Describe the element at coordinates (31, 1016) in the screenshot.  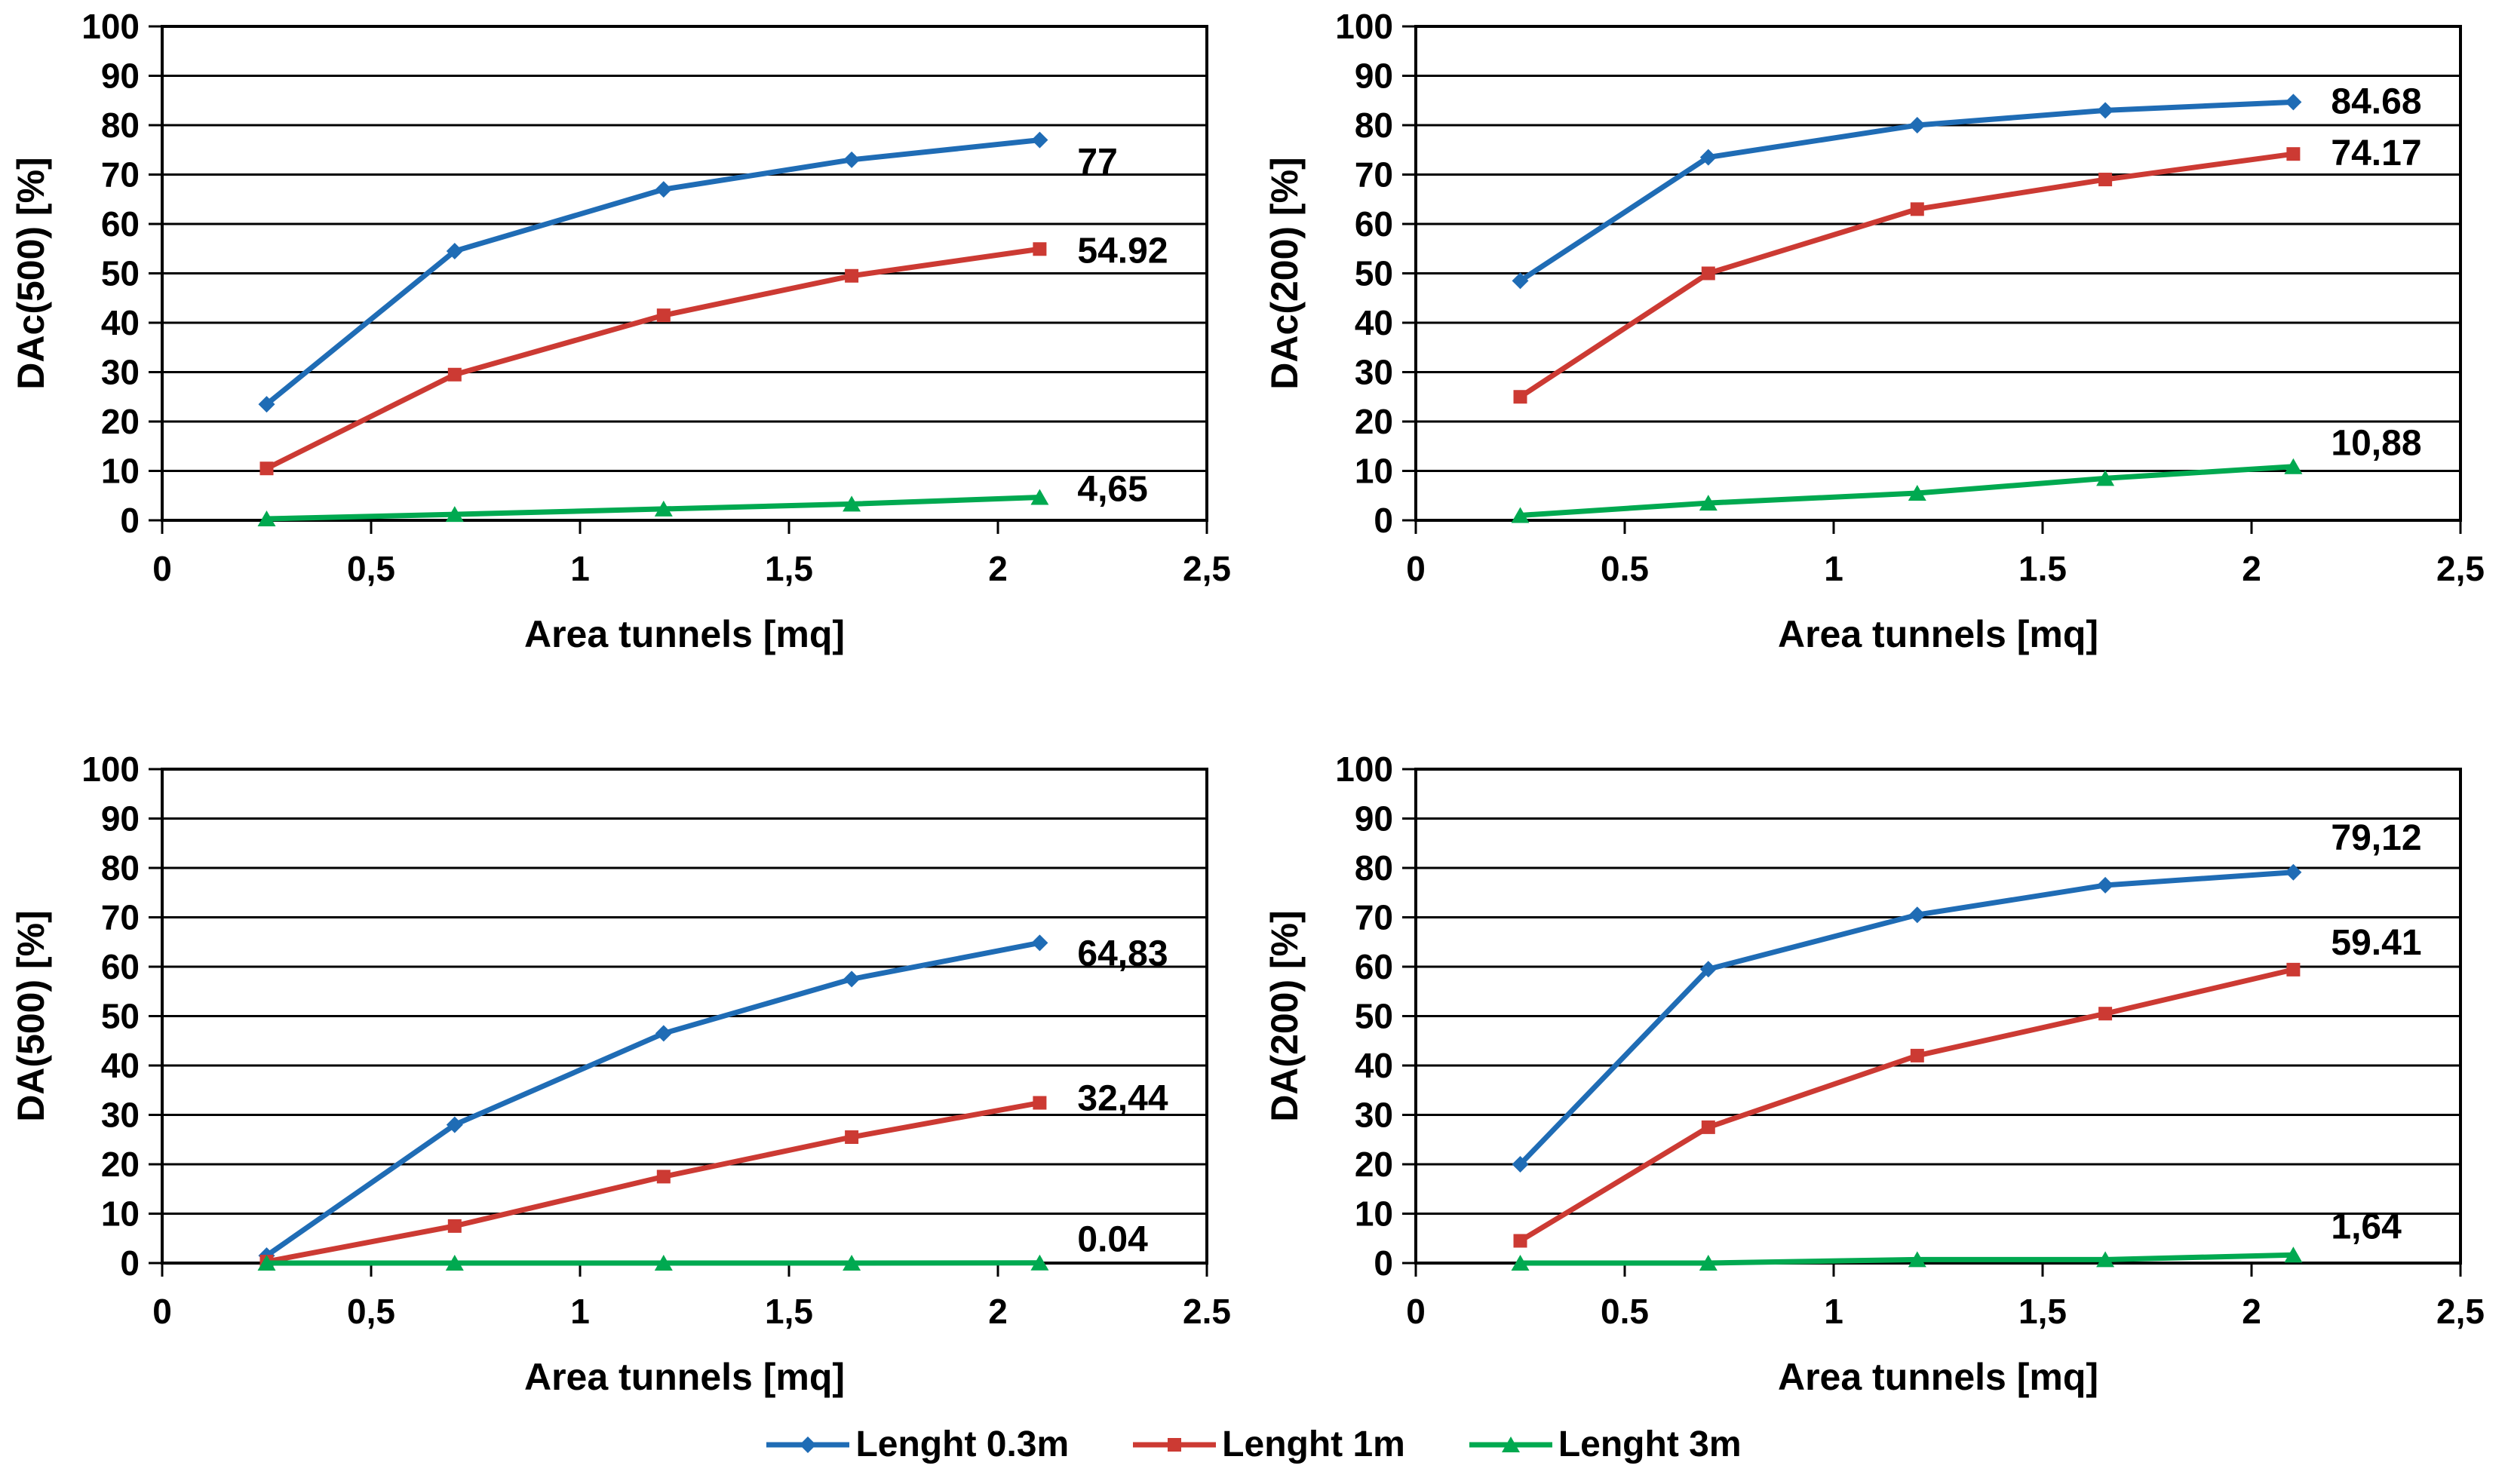
I see `y-axis-title: DA(500) [%]` at that location.